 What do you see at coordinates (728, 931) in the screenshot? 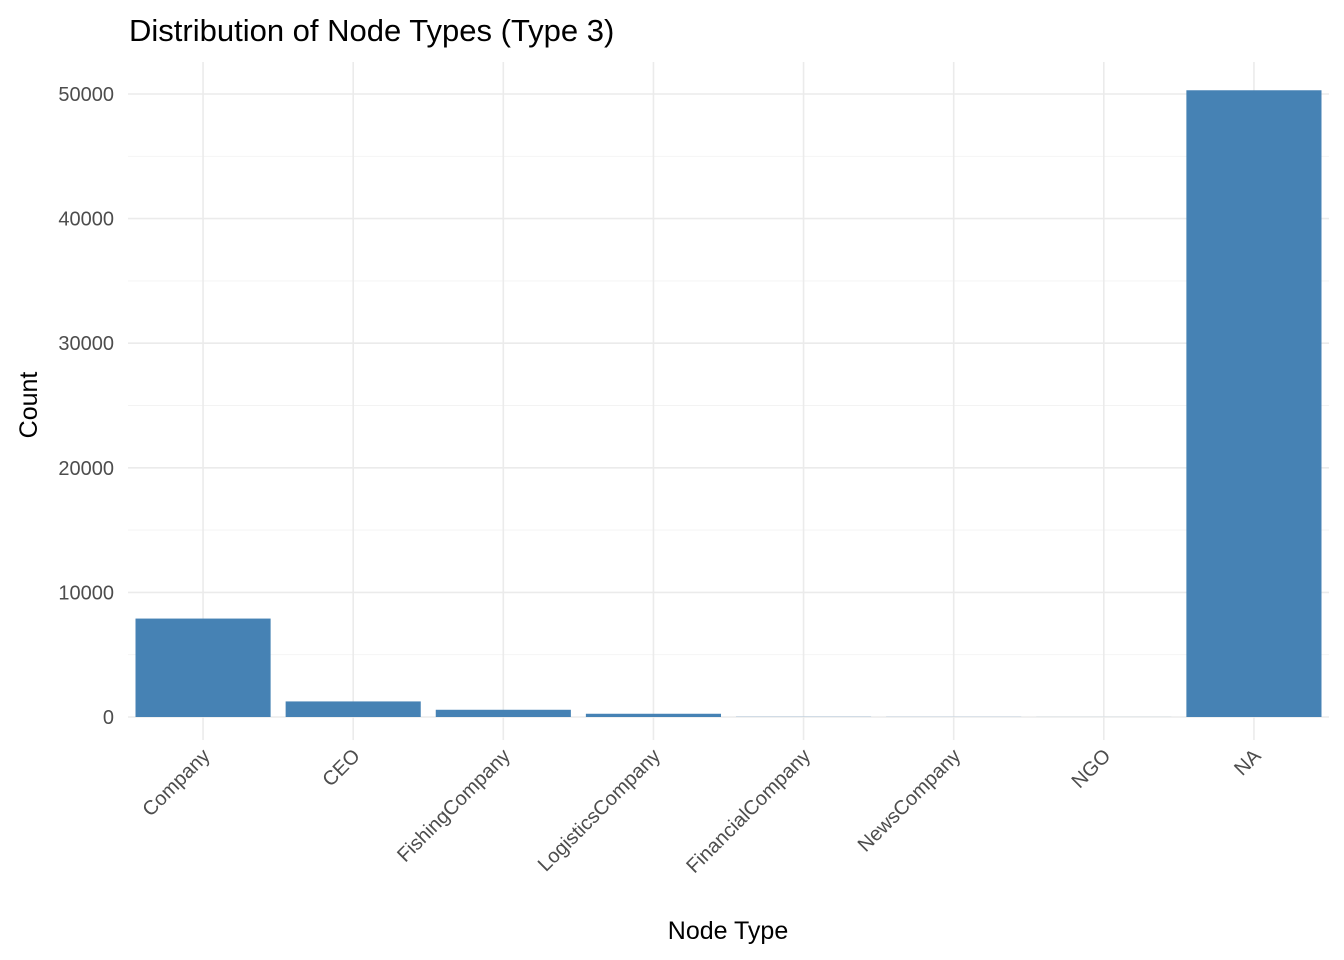
I see `x-axis-title: Node Type` at bounding box center [728, 931].